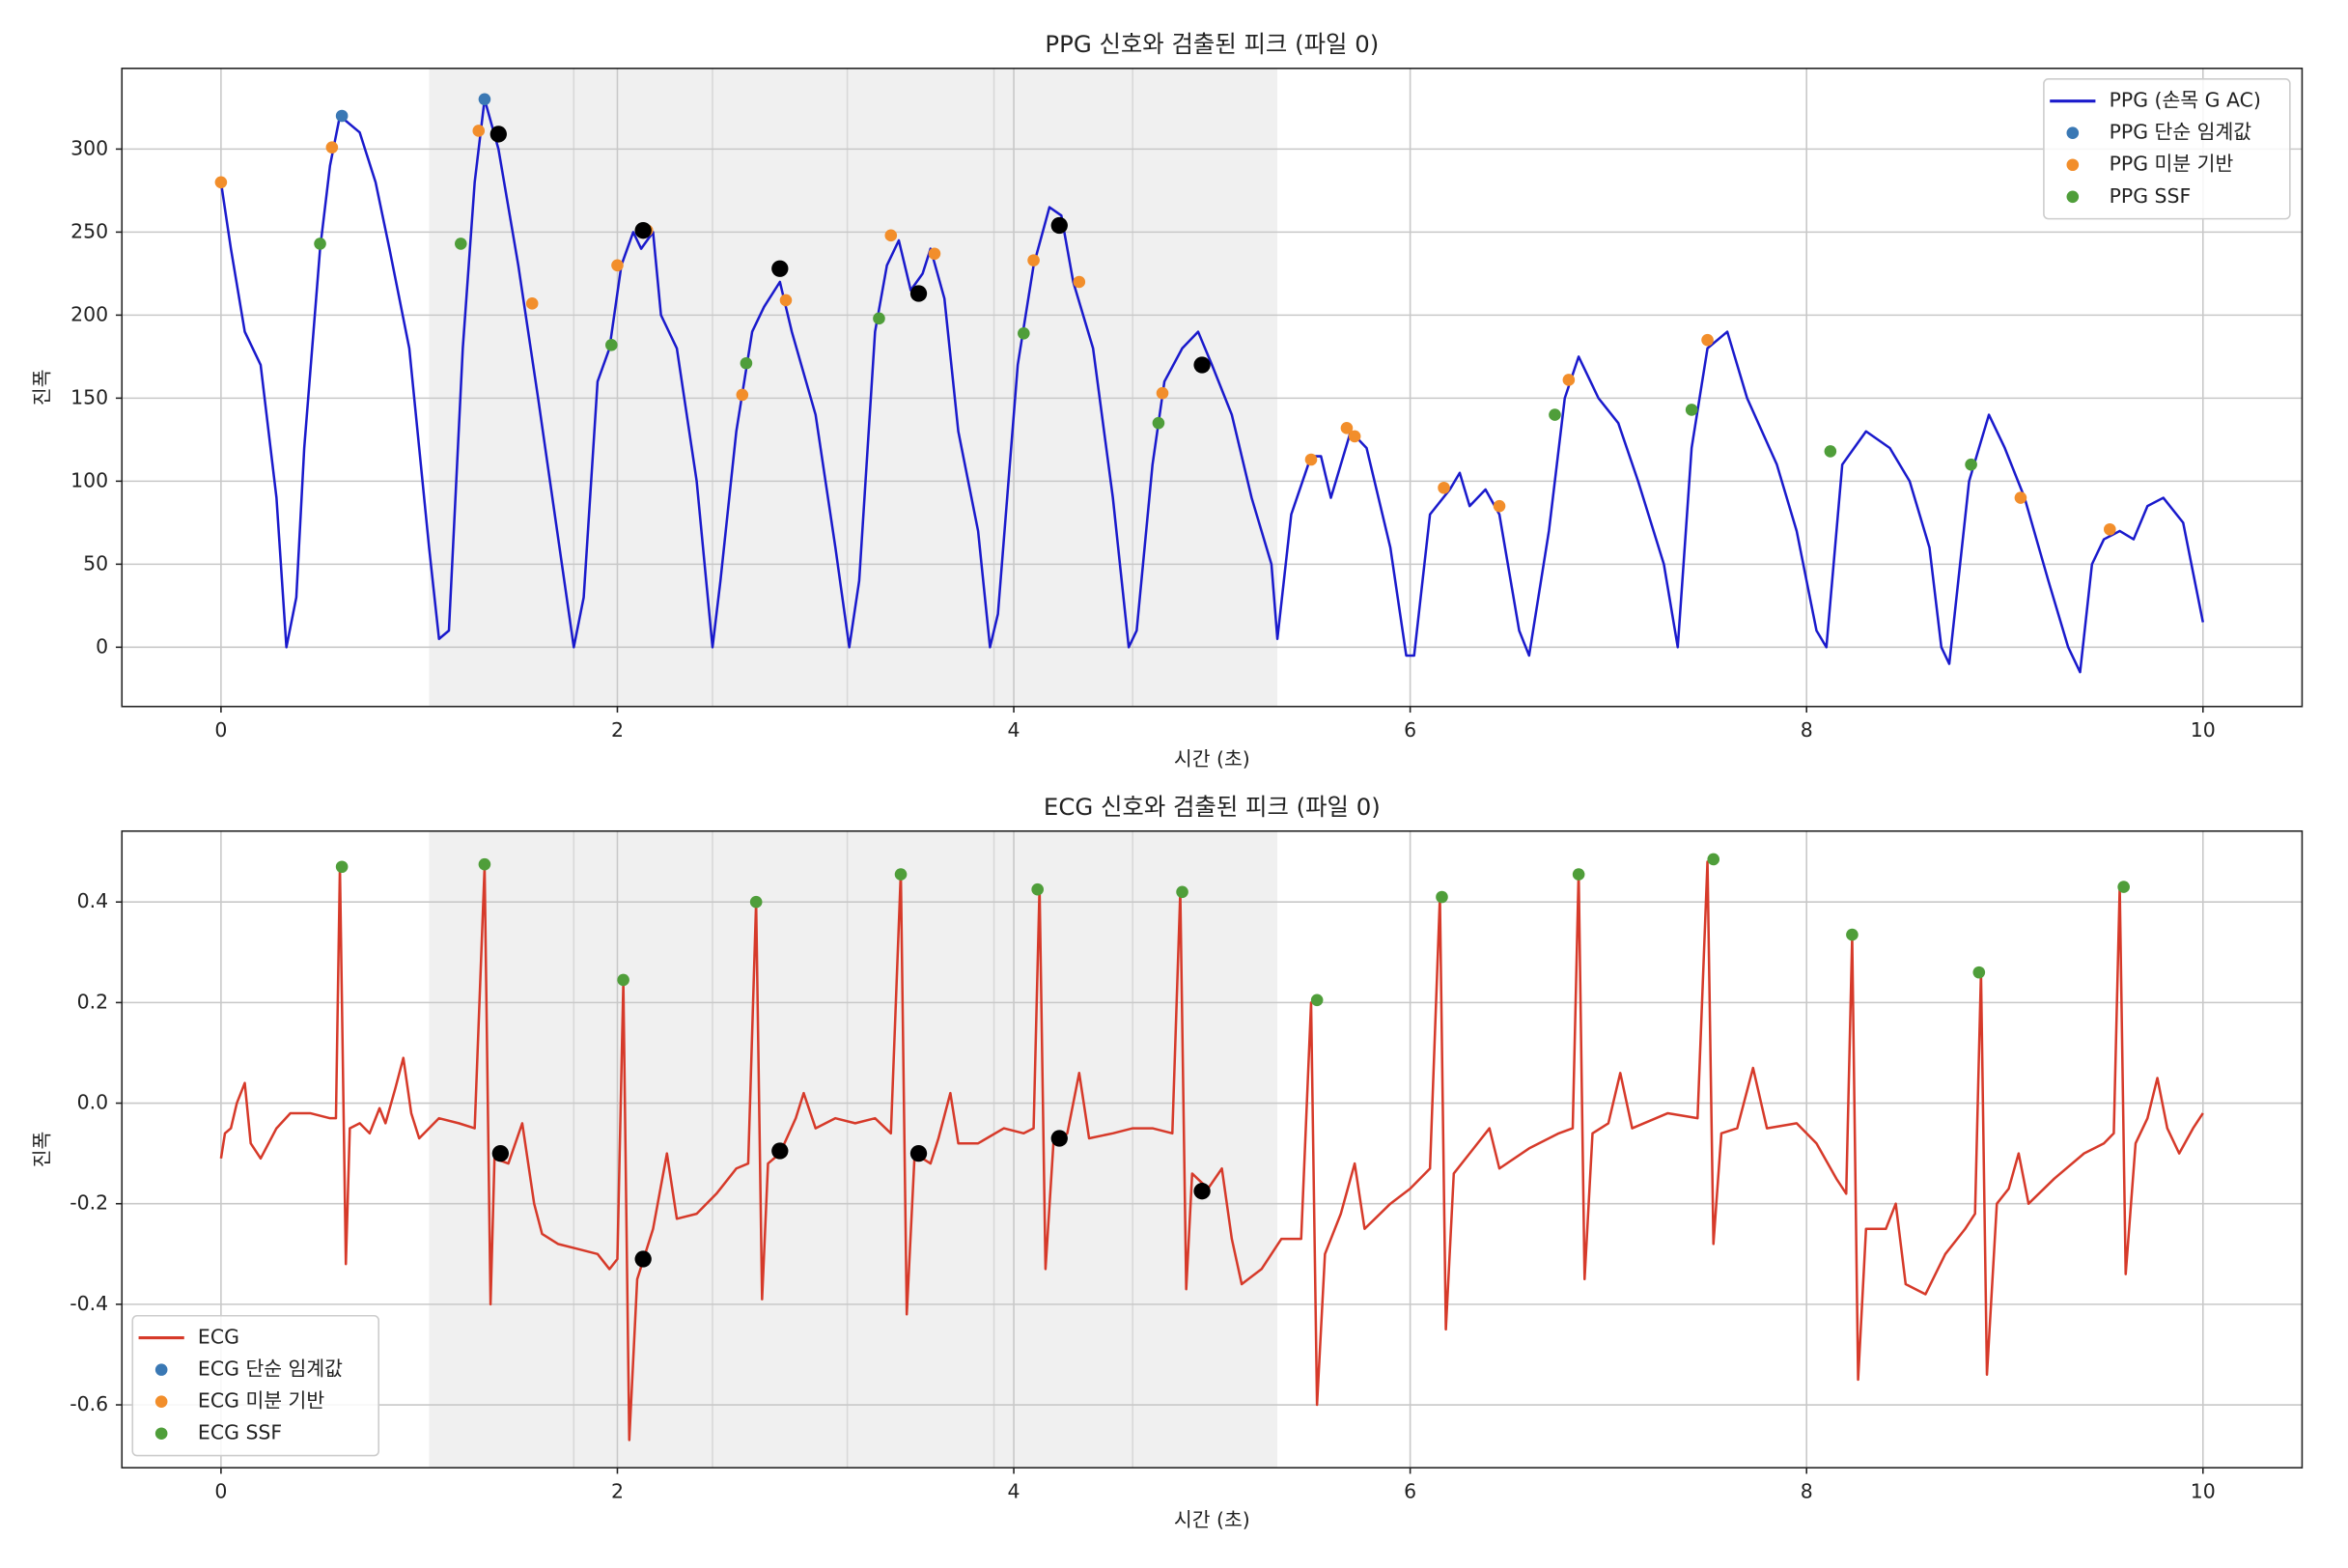 The width and height of the screenshot is (2348, 1568). What do you see at coordinates (89, 148) in the screenshot?
I see `y-tick-label: 300` at bounding box center [89, 148].